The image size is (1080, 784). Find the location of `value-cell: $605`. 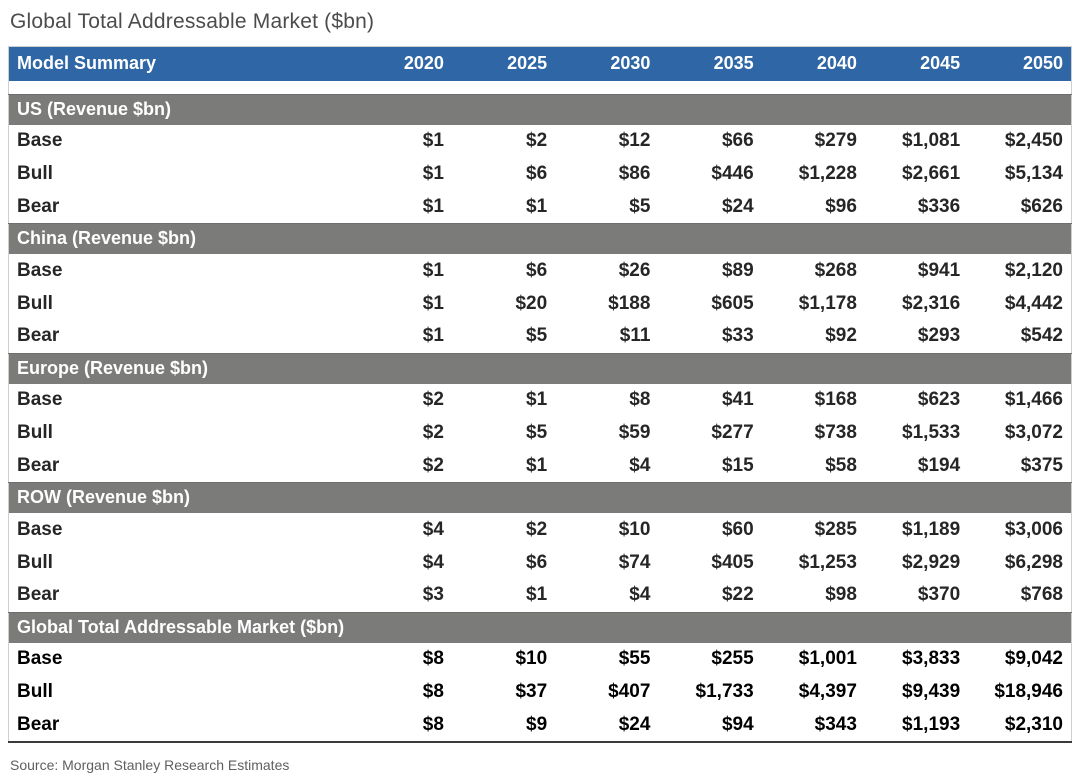

value-cell: $605 is located at coordinates (732, 303).